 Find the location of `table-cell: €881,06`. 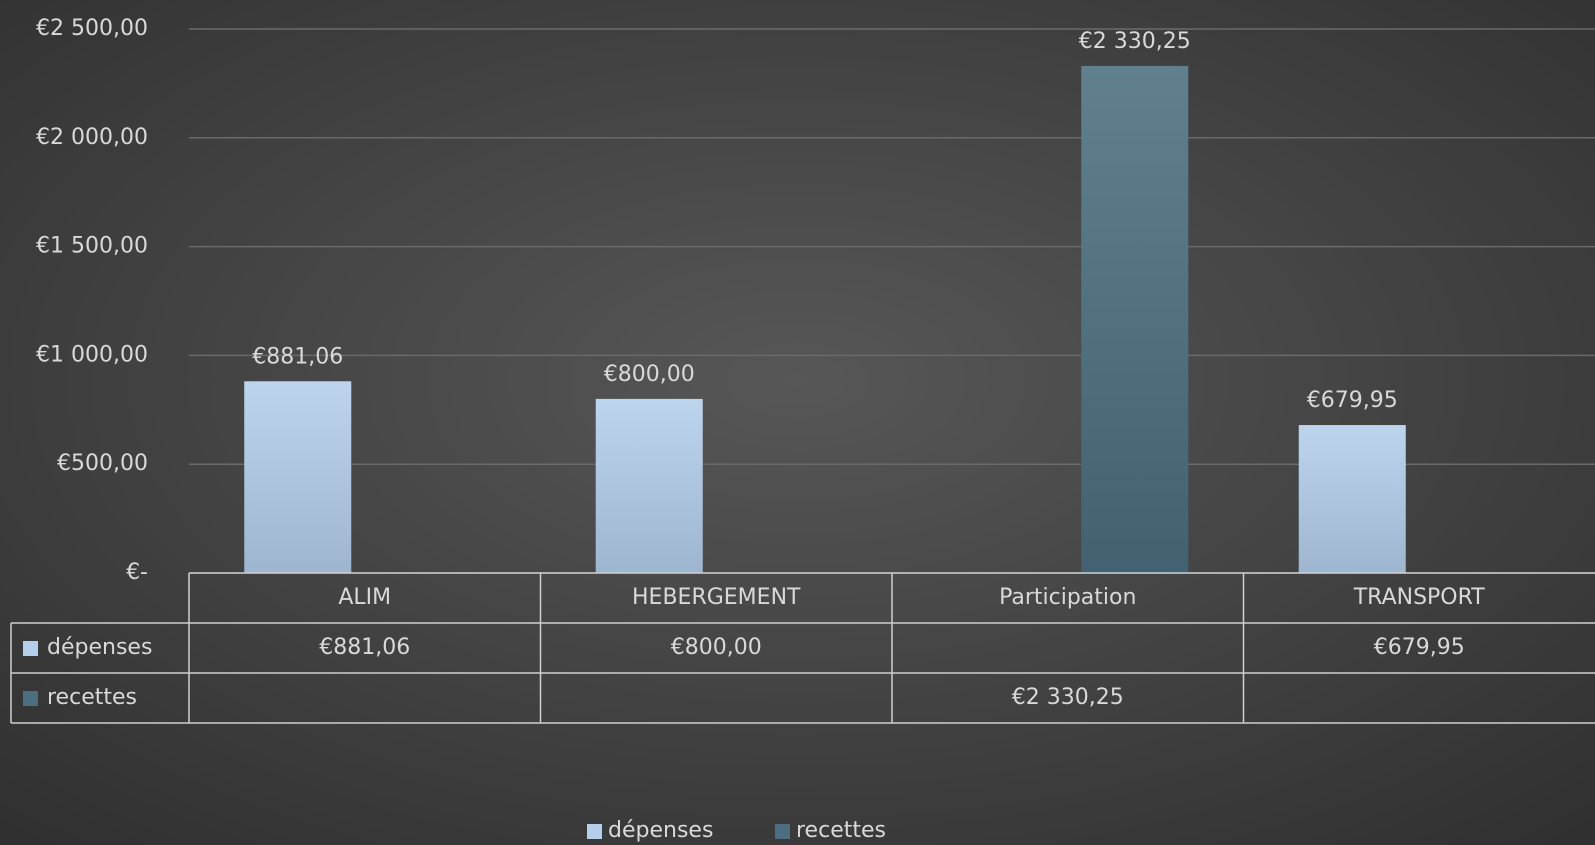

table-cell: €881,06 is located at coordinates (364, 647).